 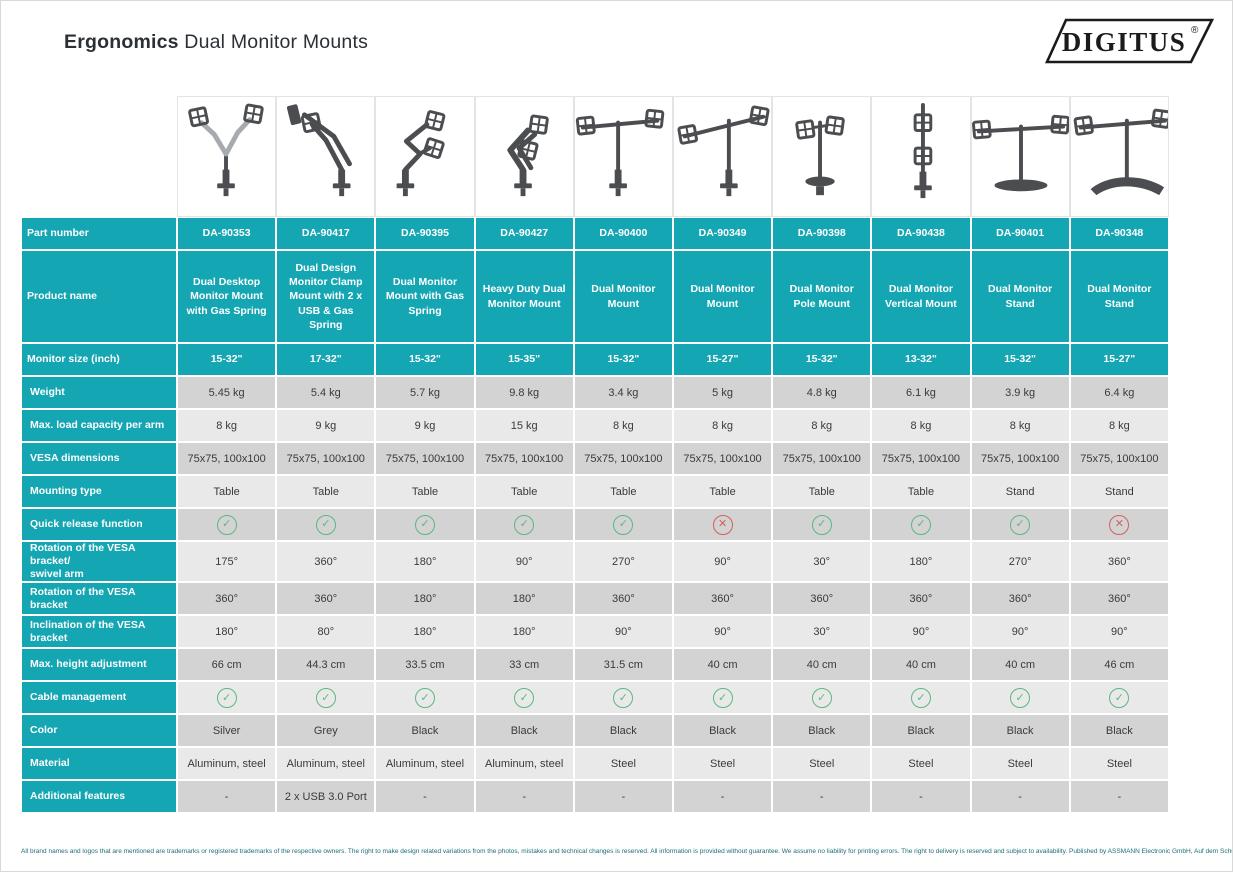 I want to click on cell-monitor_size-DA-90400: 15-32", so click(x=623, y=359).